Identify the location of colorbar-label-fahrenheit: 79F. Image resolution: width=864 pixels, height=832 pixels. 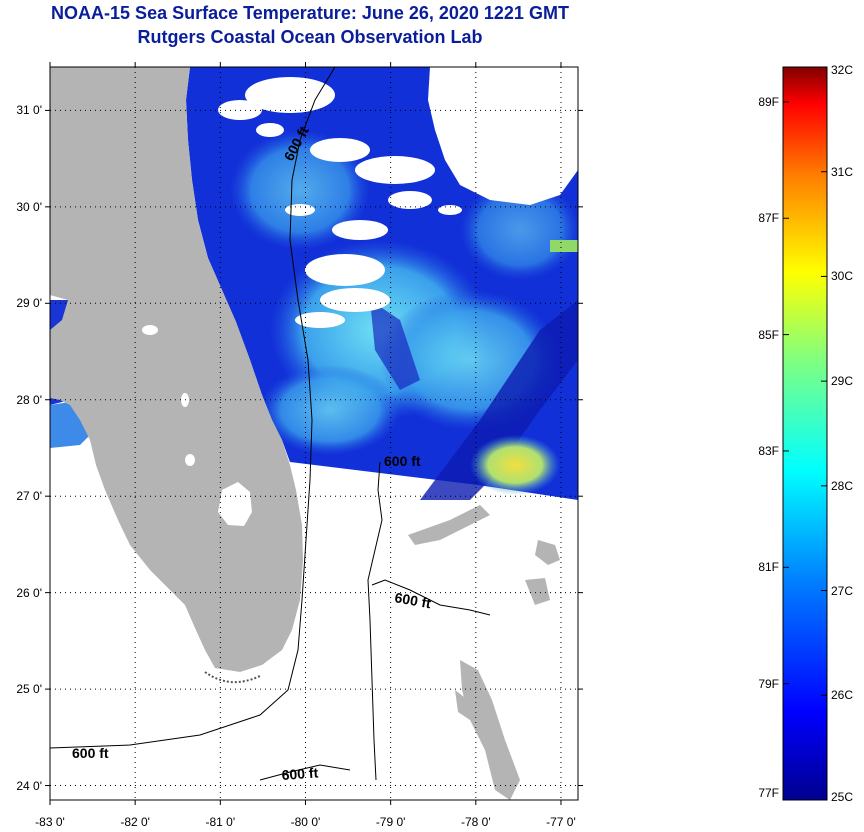
(768, 683).